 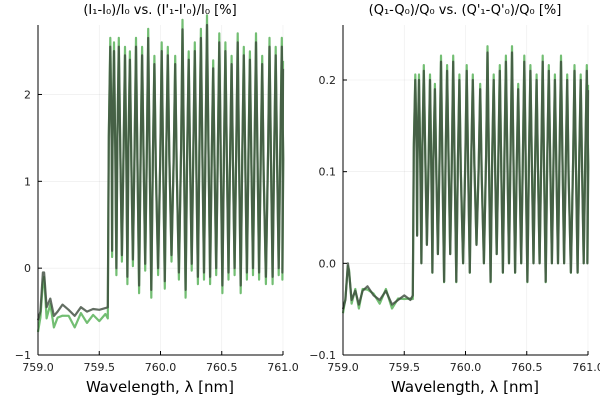 I want to click on right-x-tick-label-1: 759.5, so click(x=405, y=367).